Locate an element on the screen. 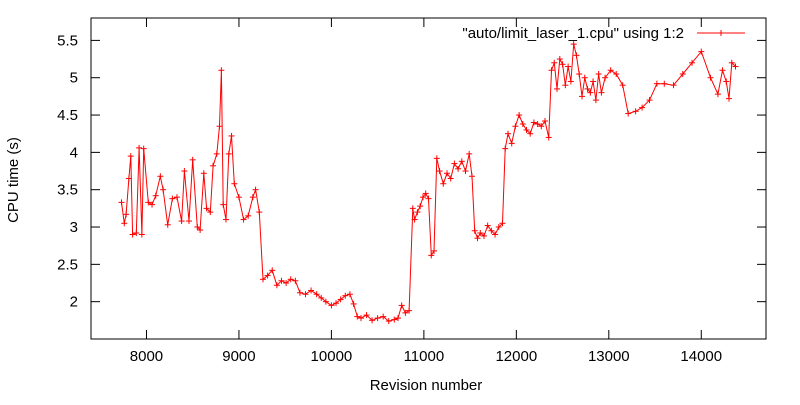  x-tick-label: 11000 is located at coordinates (424, 356).